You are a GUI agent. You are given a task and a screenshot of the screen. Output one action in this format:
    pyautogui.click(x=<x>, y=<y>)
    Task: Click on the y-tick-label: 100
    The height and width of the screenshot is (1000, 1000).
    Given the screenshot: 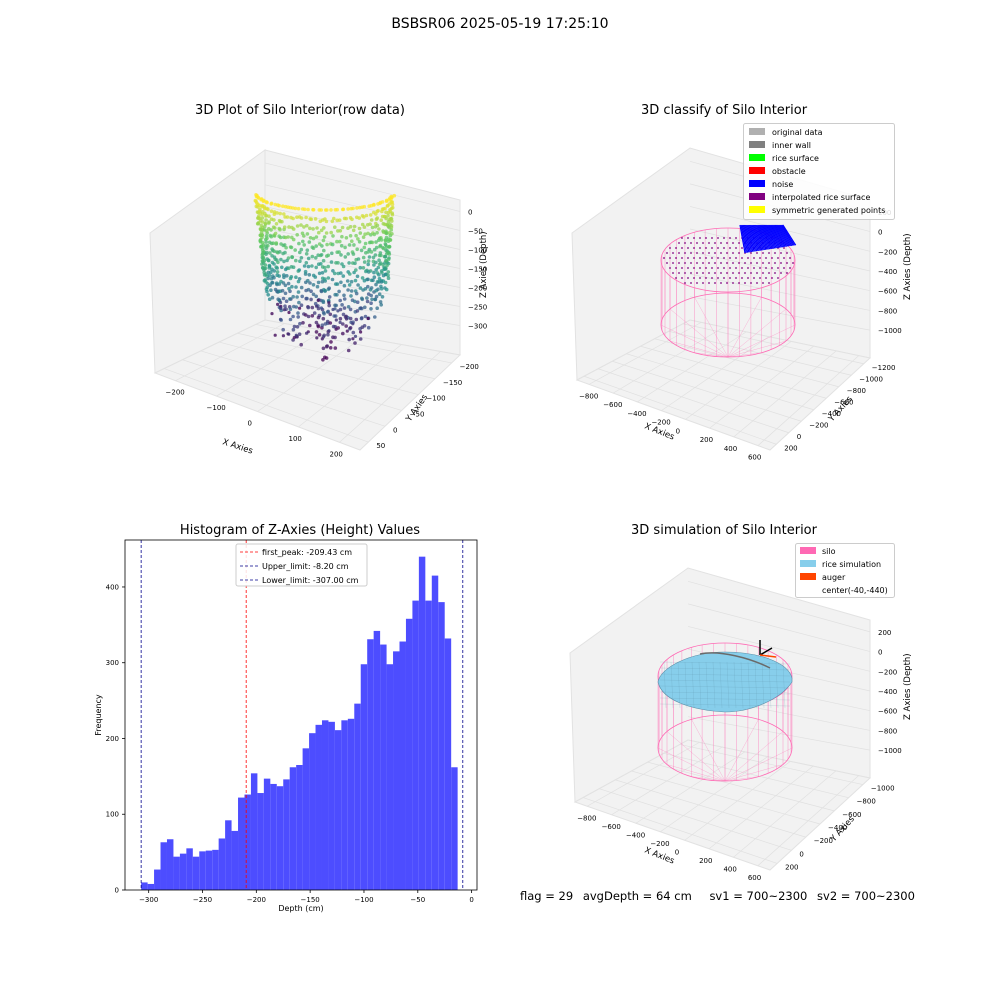 What is the action you would take?
    pyautogui.click(x=112, y=815)
    